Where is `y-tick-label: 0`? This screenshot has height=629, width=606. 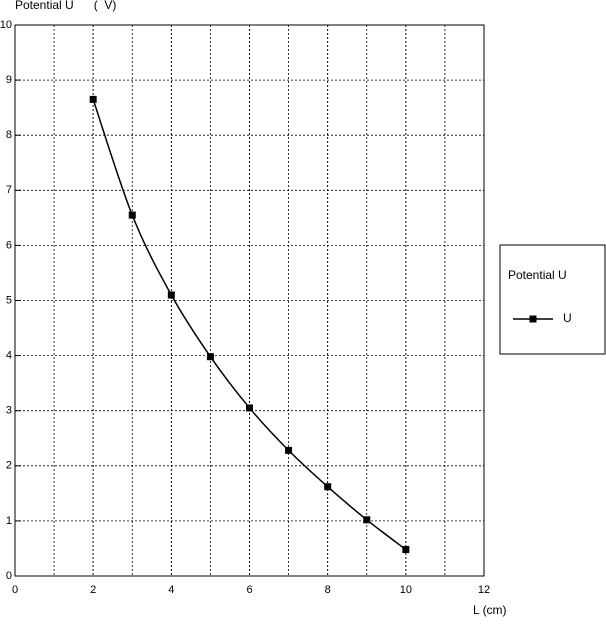 y-tick-label: 0 is located at coordinates (9, 576).